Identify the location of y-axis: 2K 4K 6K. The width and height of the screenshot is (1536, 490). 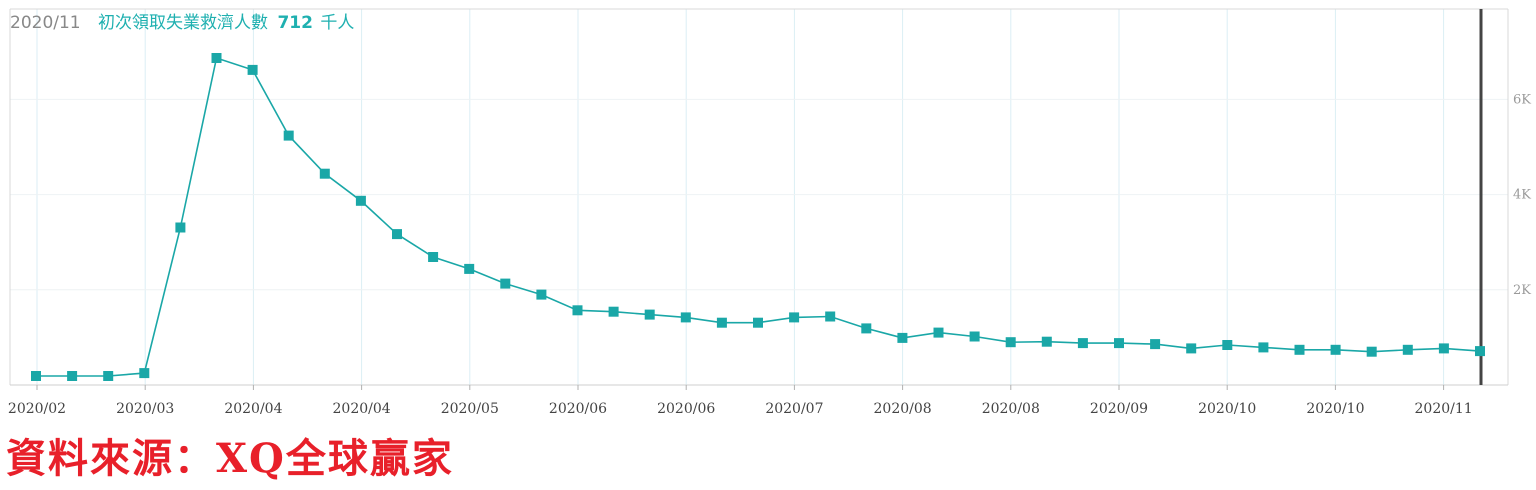
(1522, 194).